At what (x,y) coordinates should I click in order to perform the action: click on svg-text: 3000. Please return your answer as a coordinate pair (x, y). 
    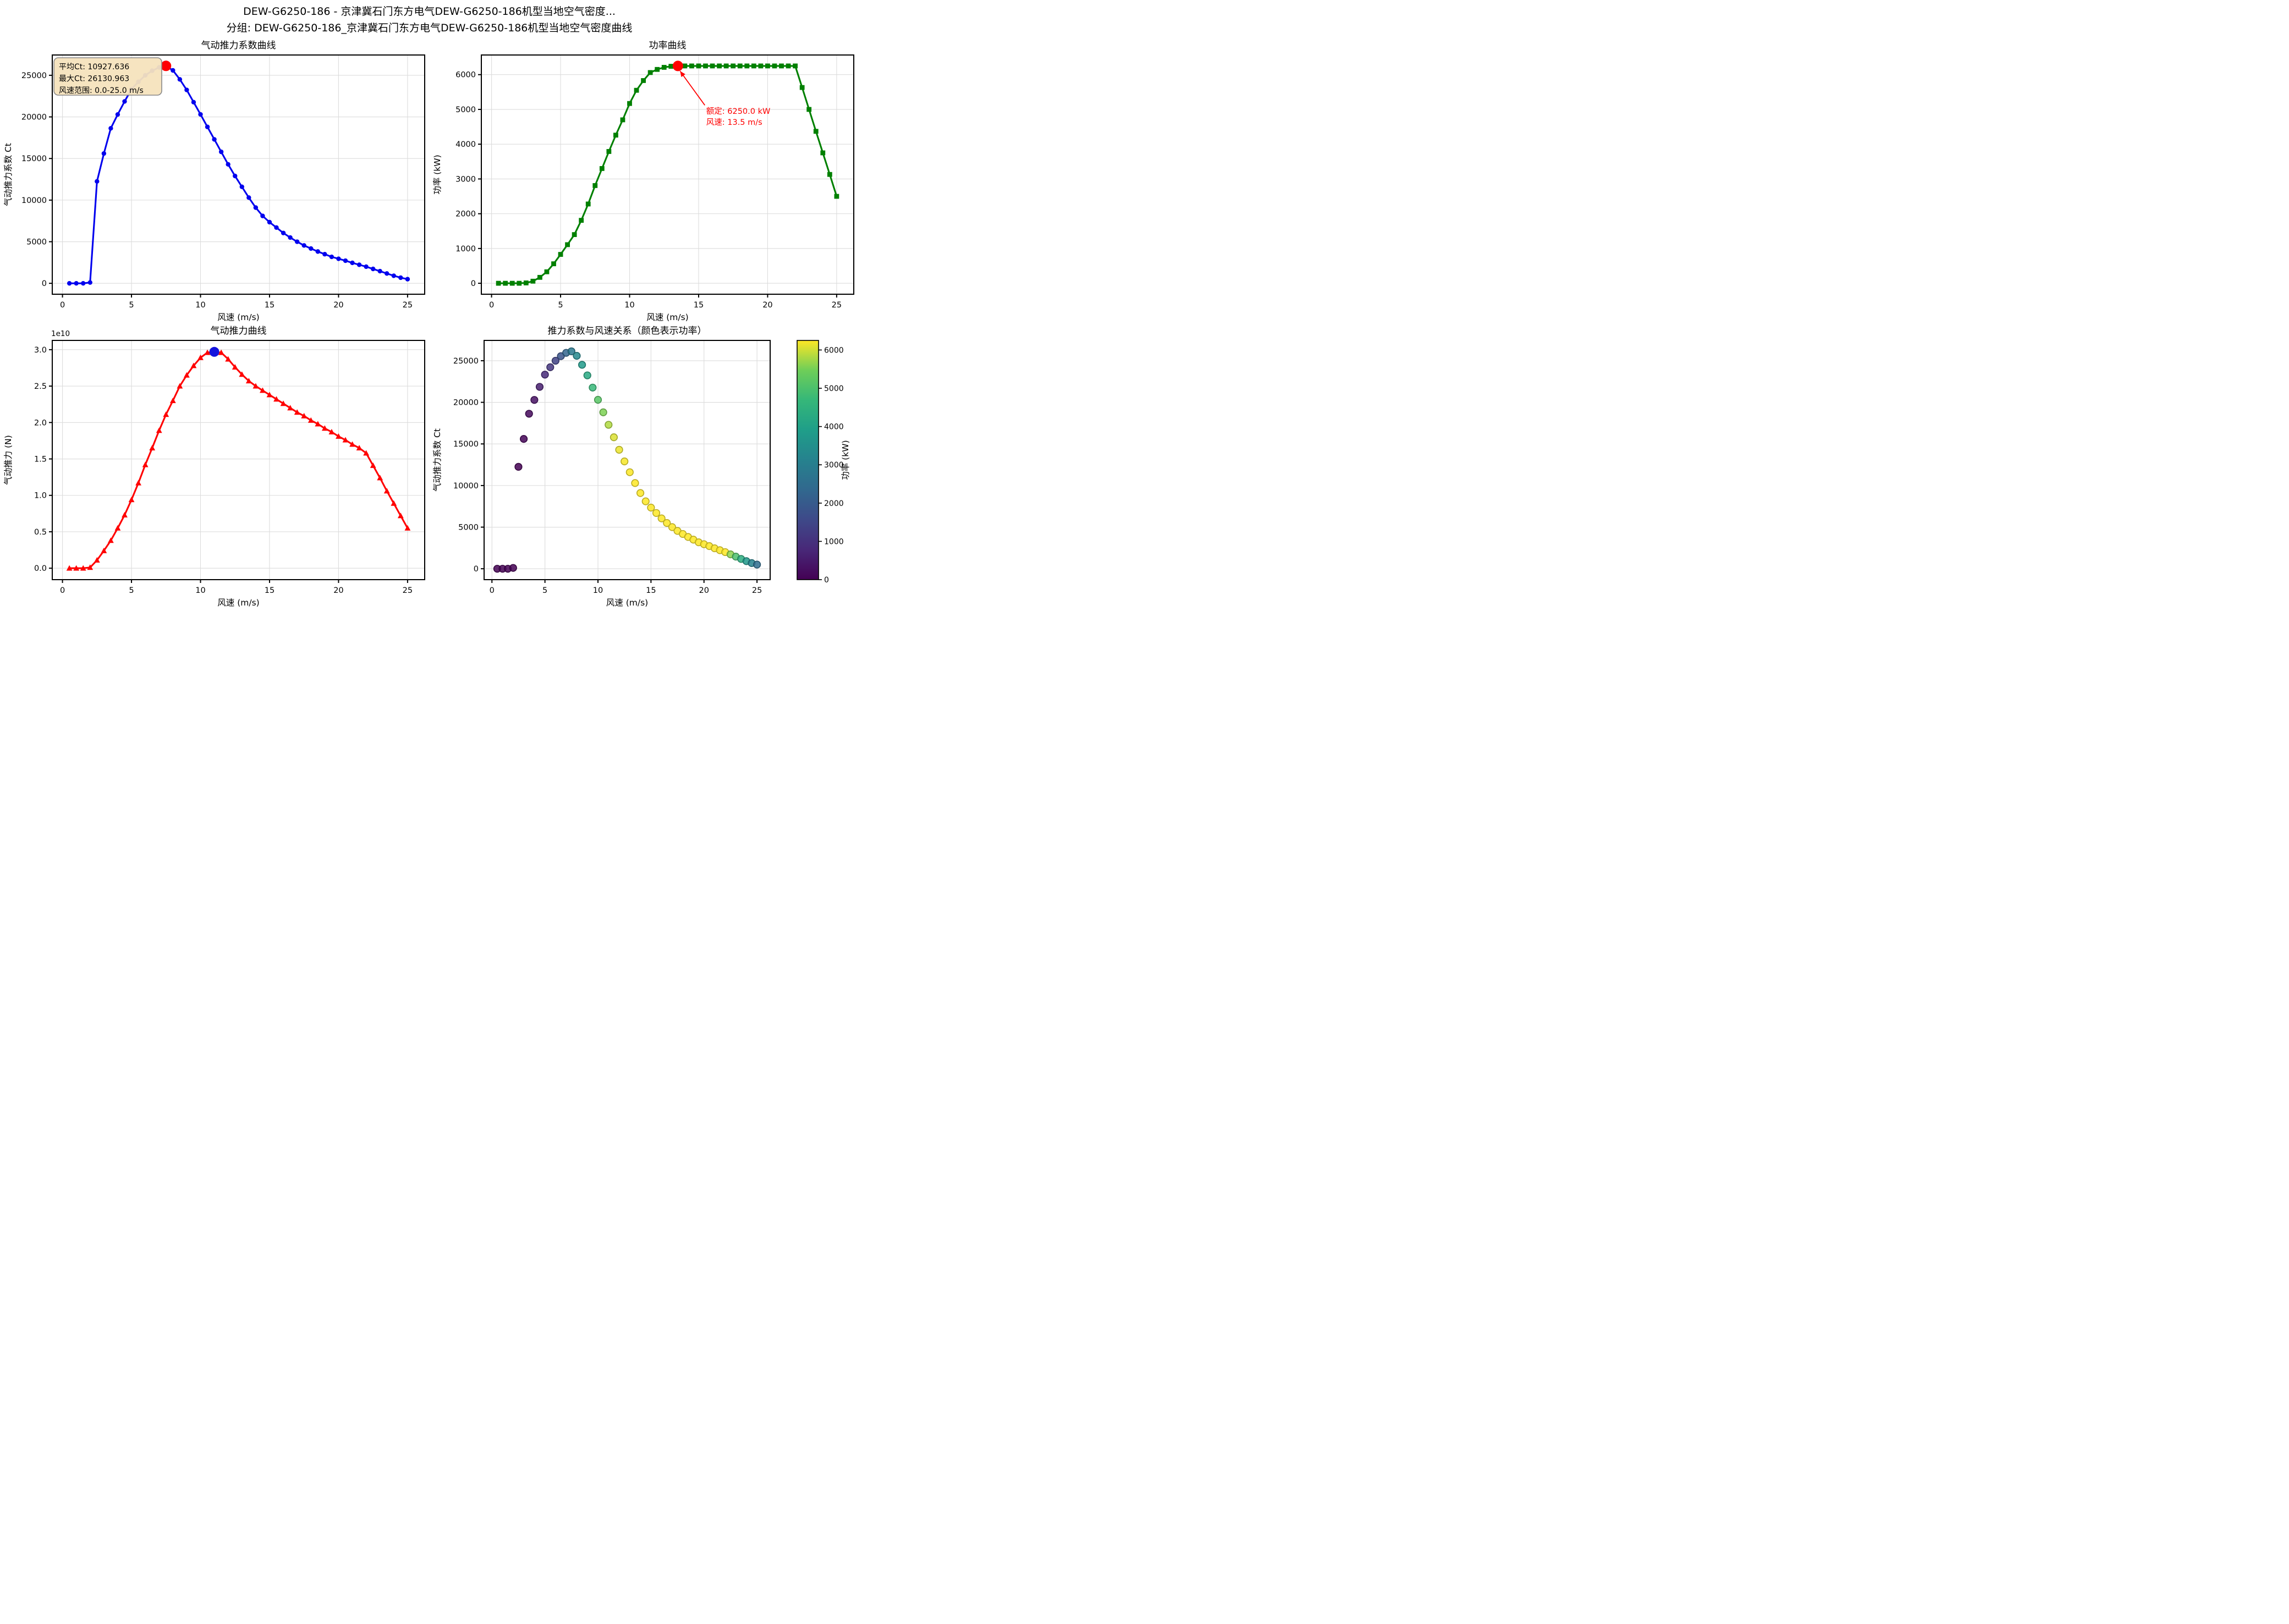
    Looking at the image, I should click on (465, 179).